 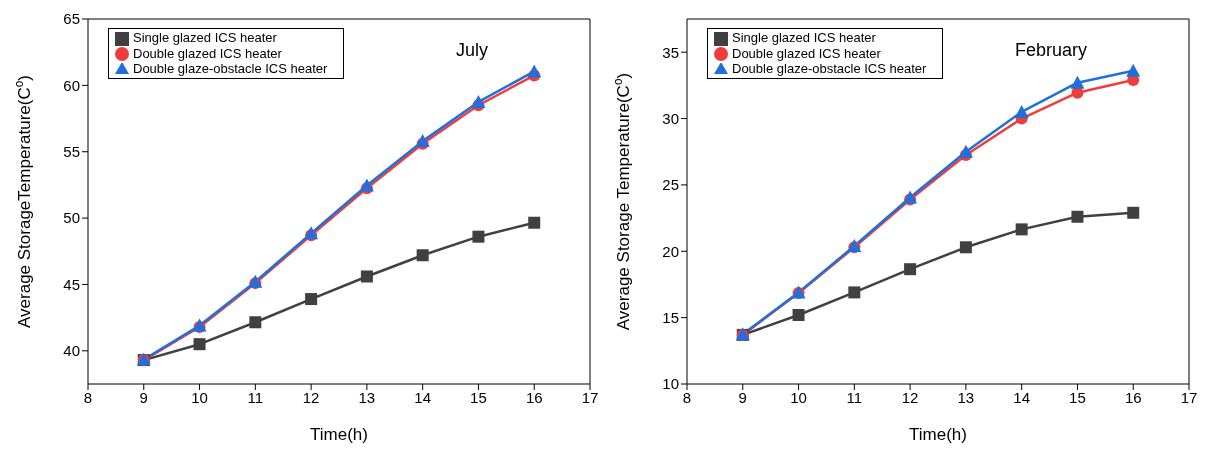 What do you see at coordinates (71, 218) in the screenshot?
I see `y-tick-label: 50` at bounding box center [71, 218].